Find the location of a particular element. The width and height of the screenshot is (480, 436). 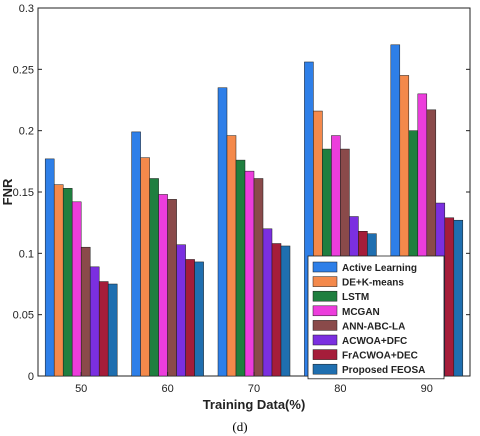

y-tick-label: 0.05 is located at coordinates (23, 316).